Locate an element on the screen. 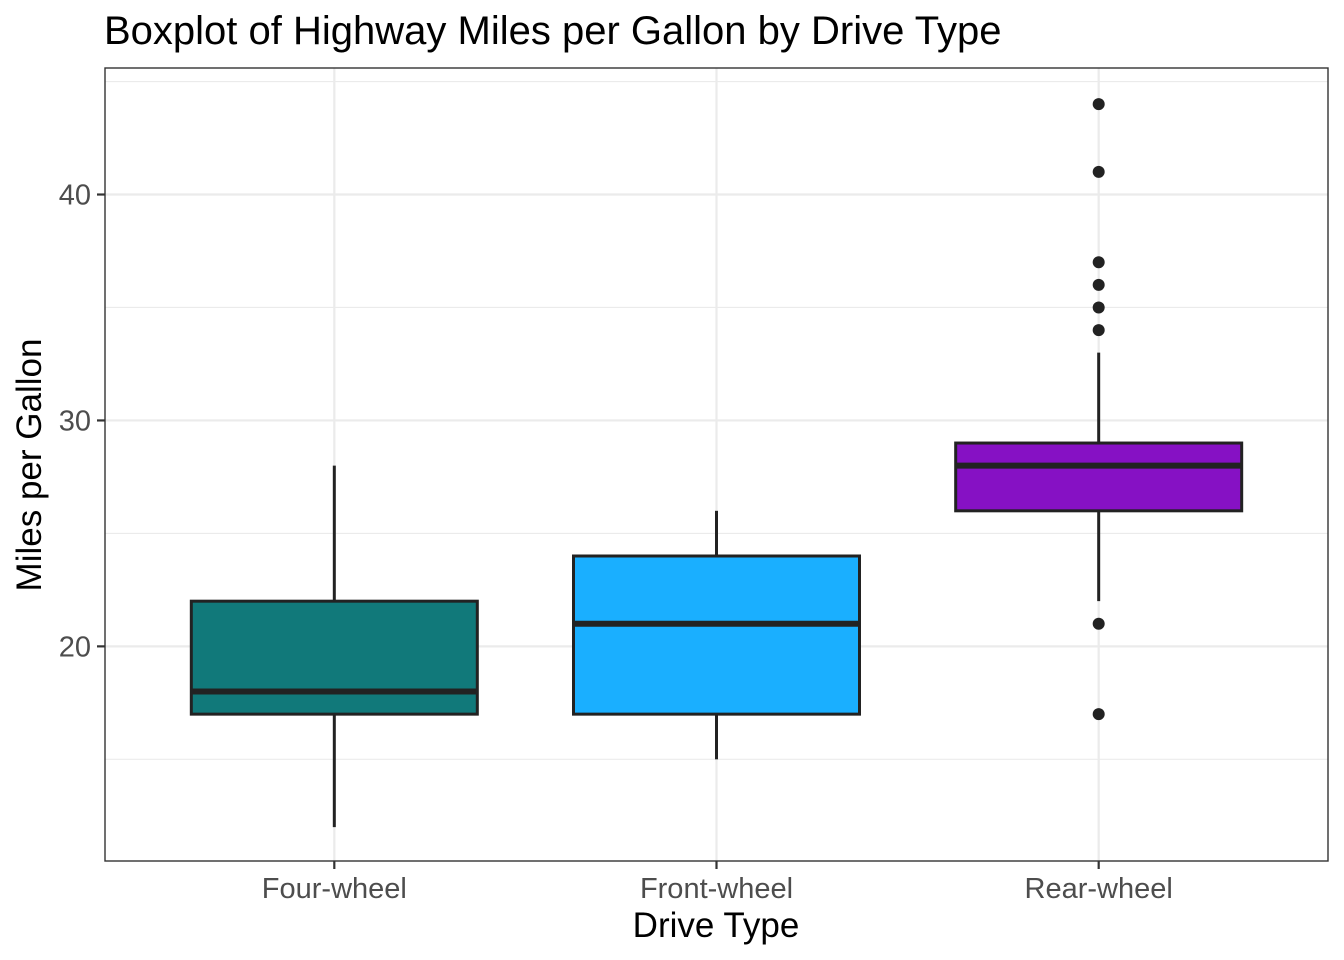 Image resolution: width=1344 pixels, height=960 pixels. box-rear-wheel is located at coordinates (1099, 409).